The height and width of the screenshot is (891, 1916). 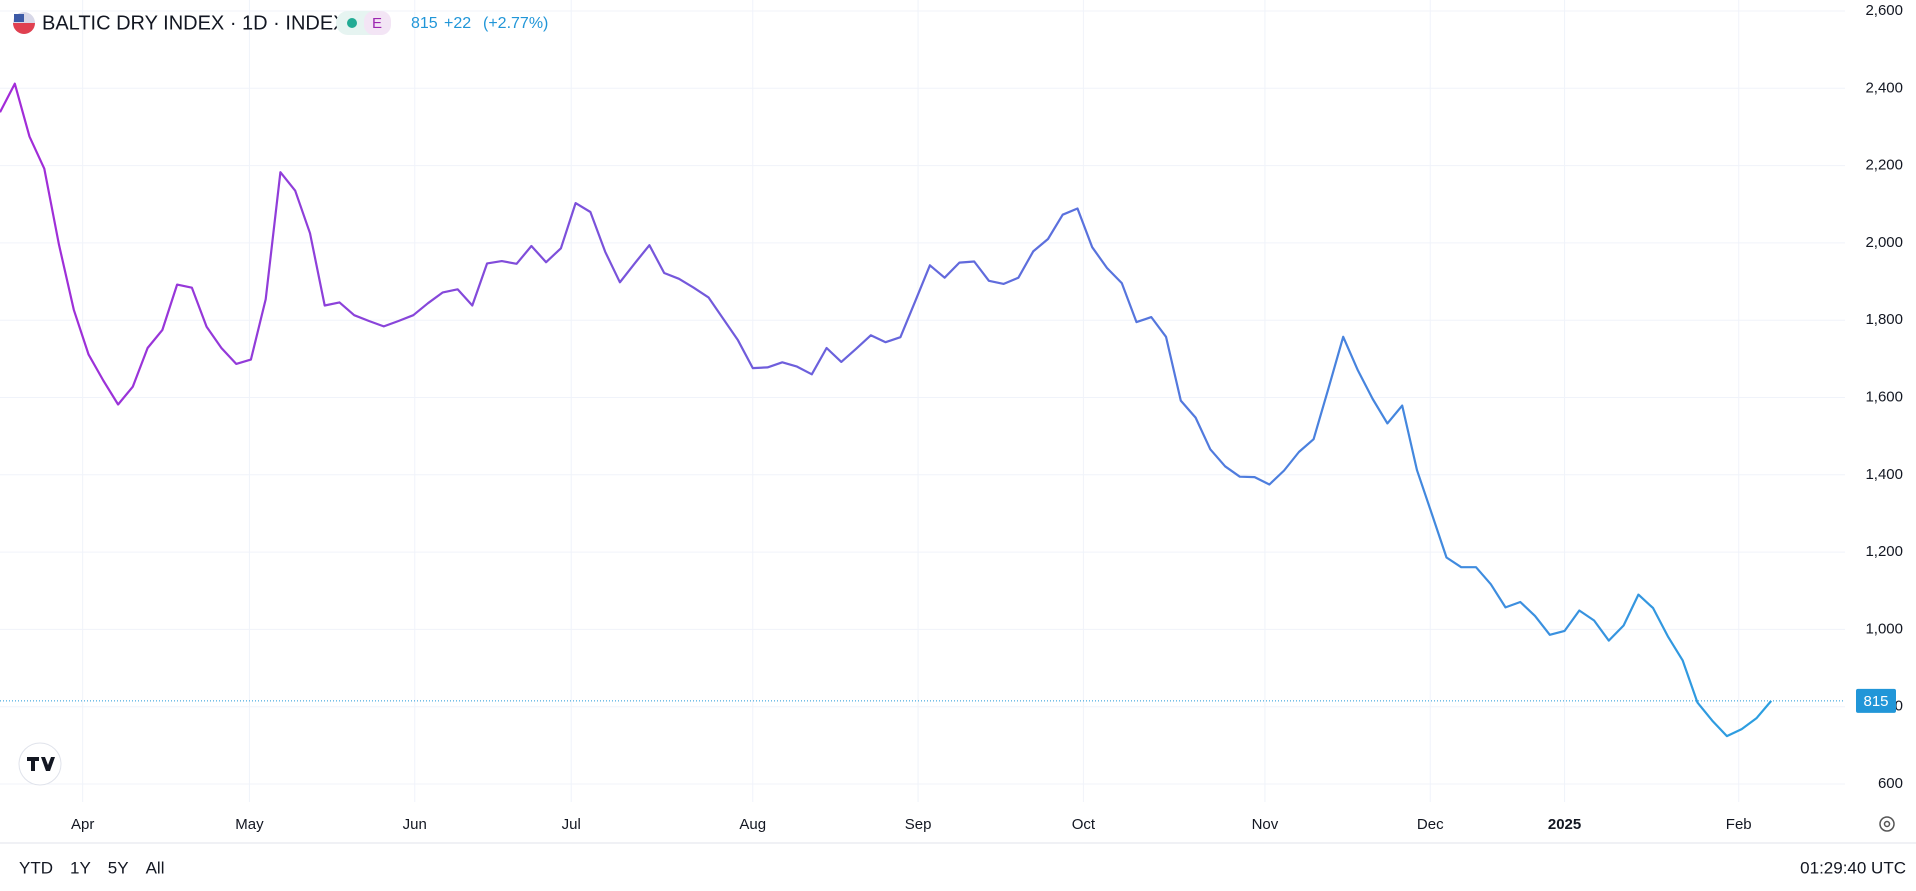 I want to click on y-tick-label: 1,600, so click(x=1884, y=396).